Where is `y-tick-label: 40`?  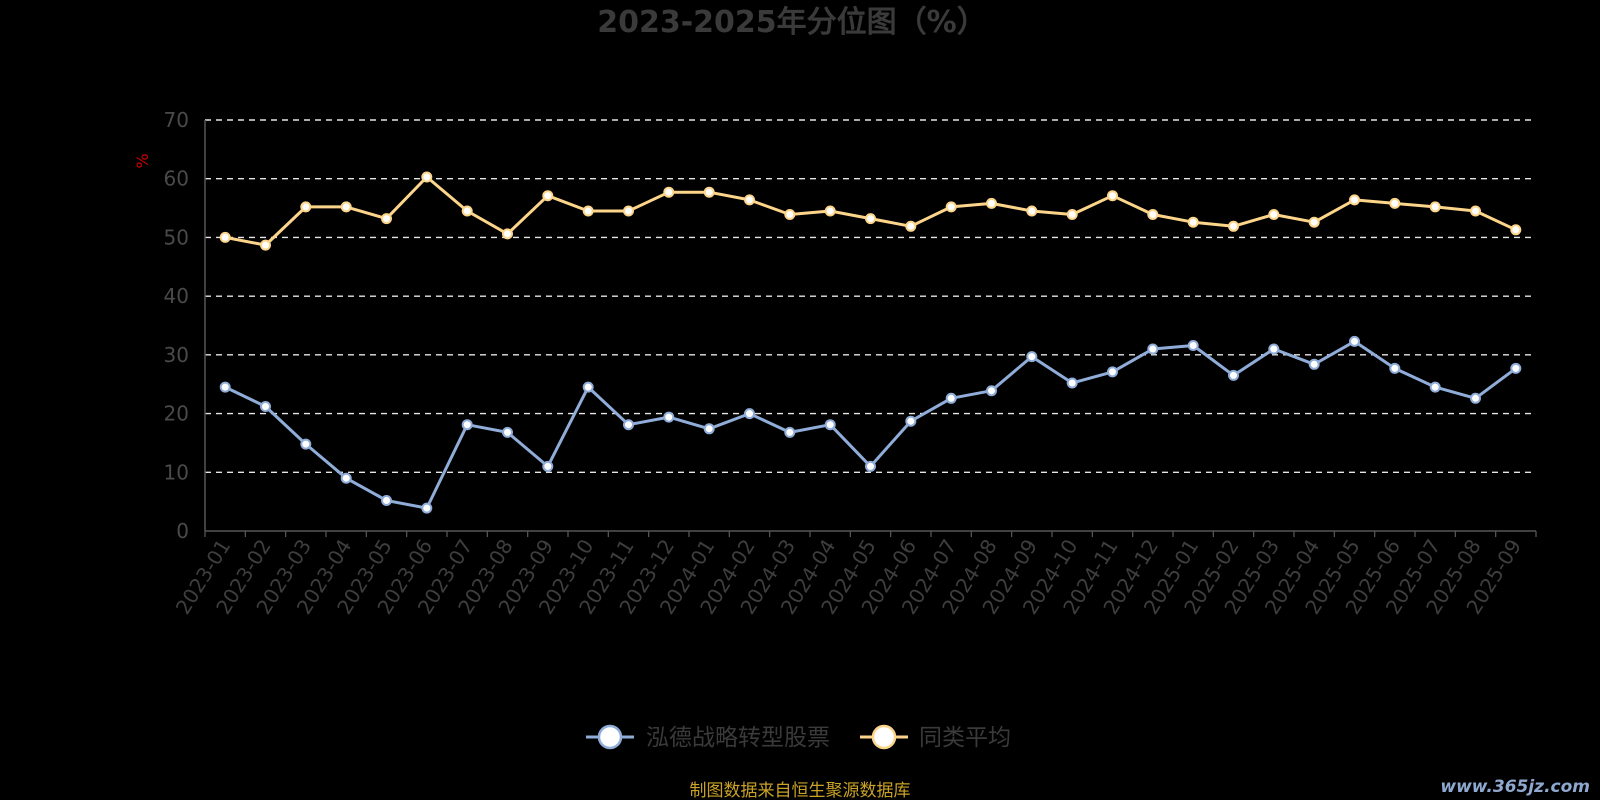 y-tick-label: 40 is located at coordinates (176, 296).